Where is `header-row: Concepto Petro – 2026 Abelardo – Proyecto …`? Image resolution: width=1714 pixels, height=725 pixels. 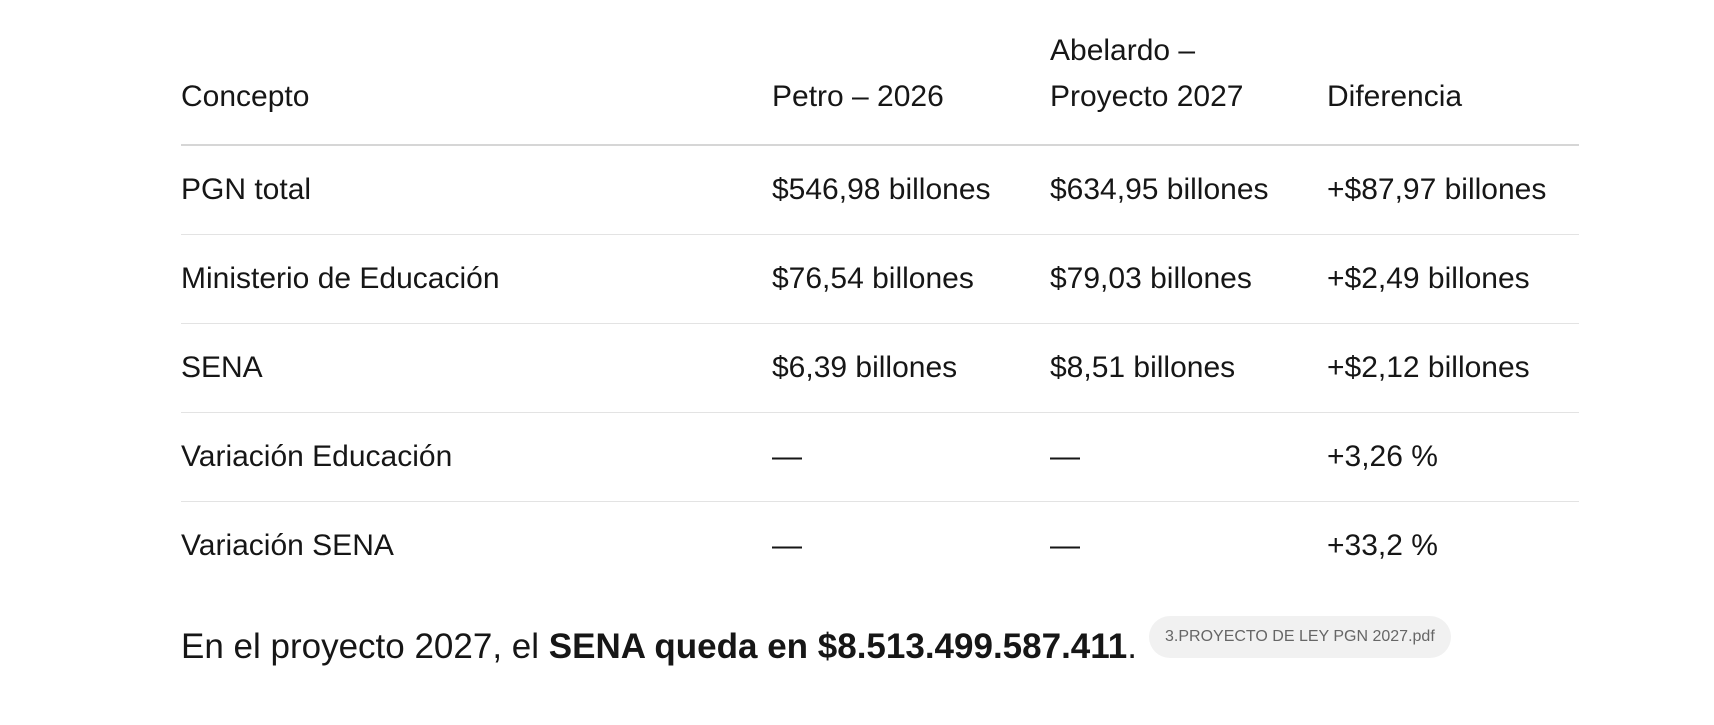
header-row: Concepto Petro – 2026 Abelardo – Proyecto … is located at coordinates (880, 88).